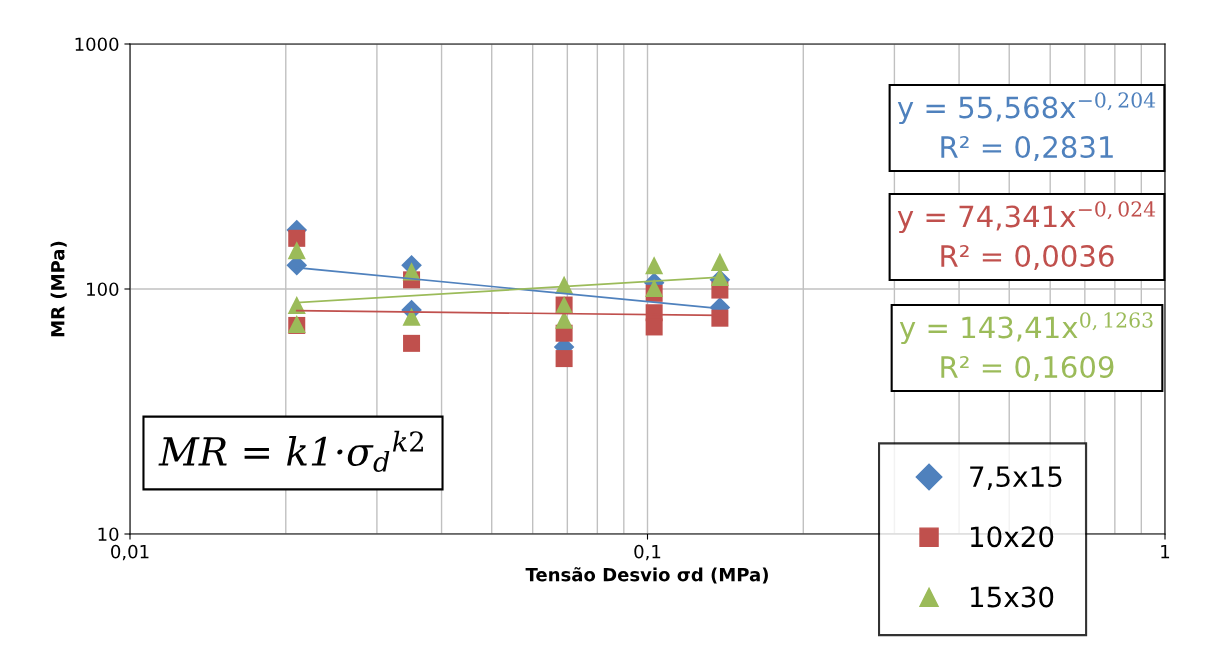 This screenshot has width=1218, height=654. Describe the element at coordinates (1012, 597) in the screenshot. I see `legend-label: 15x30` at that location.